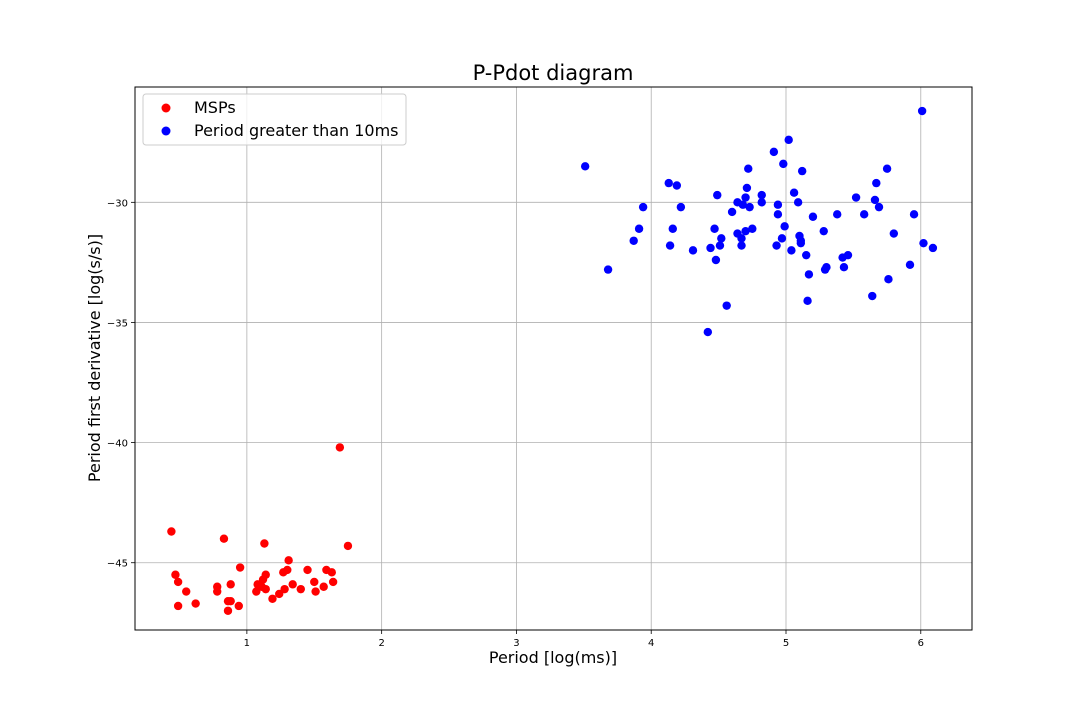  What do you see at coordinates (215, 107) in the screenshot?
I see `legend-label-msps: MSPs` at bounding box center [215, 107].